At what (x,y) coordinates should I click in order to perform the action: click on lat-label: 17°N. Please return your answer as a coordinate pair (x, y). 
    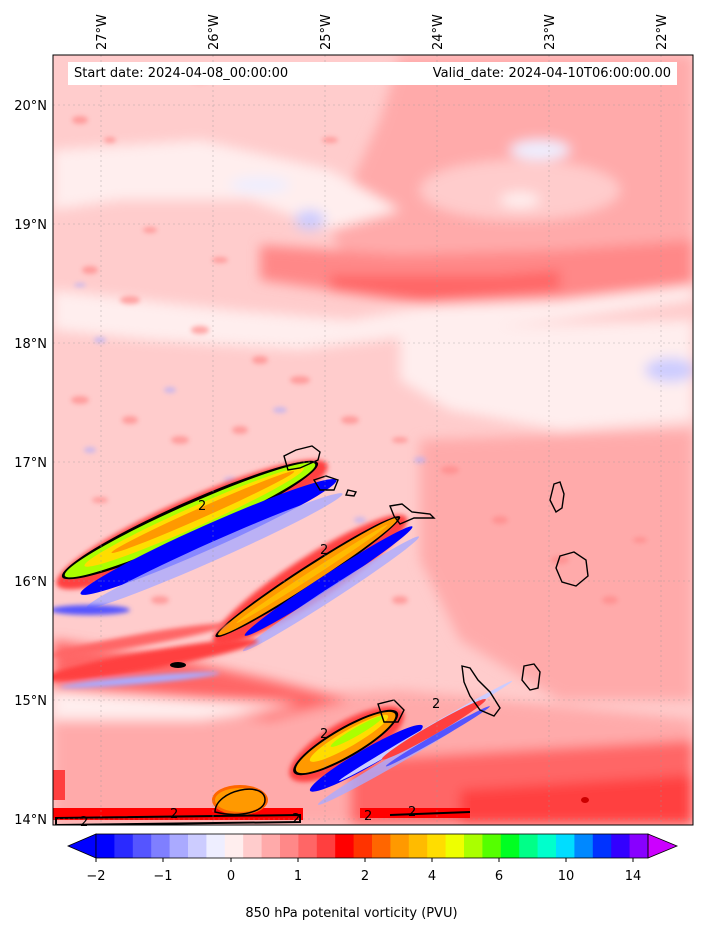
    Looking at the image, I should click on (30, 463).